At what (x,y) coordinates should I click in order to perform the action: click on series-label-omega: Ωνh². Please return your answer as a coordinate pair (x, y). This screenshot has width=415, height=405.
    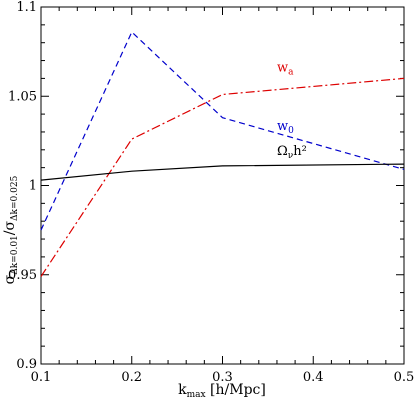
    Looking at the image, I should click on (292, 152).